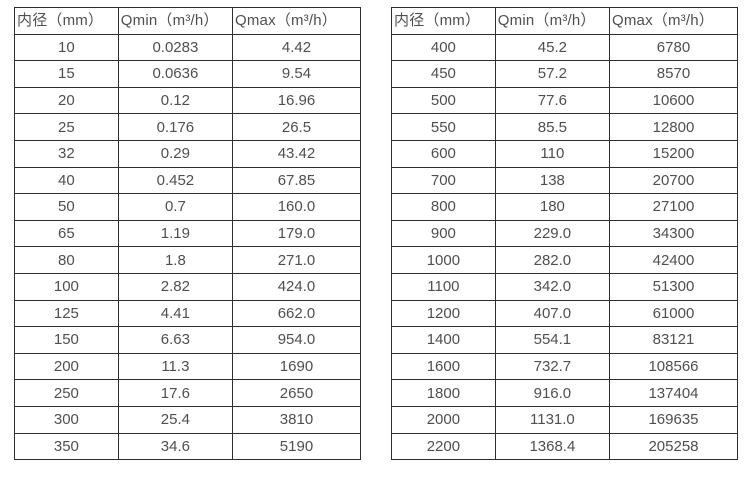 This screenshot has width=750, height=483. What do you see at coordinates (552, 313) in the screenshot?
I see `cell: 407.0` at bounding box center [552, 313].